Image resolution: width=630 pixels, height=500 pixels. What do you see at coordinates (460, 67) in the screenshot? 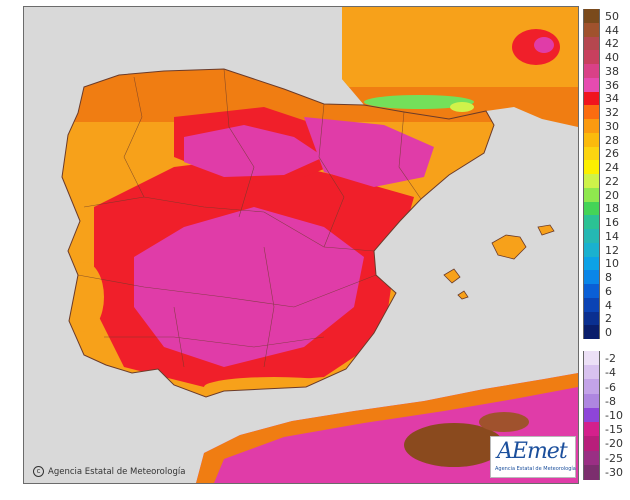
I see `france-region` at bounding box center [460, 67].